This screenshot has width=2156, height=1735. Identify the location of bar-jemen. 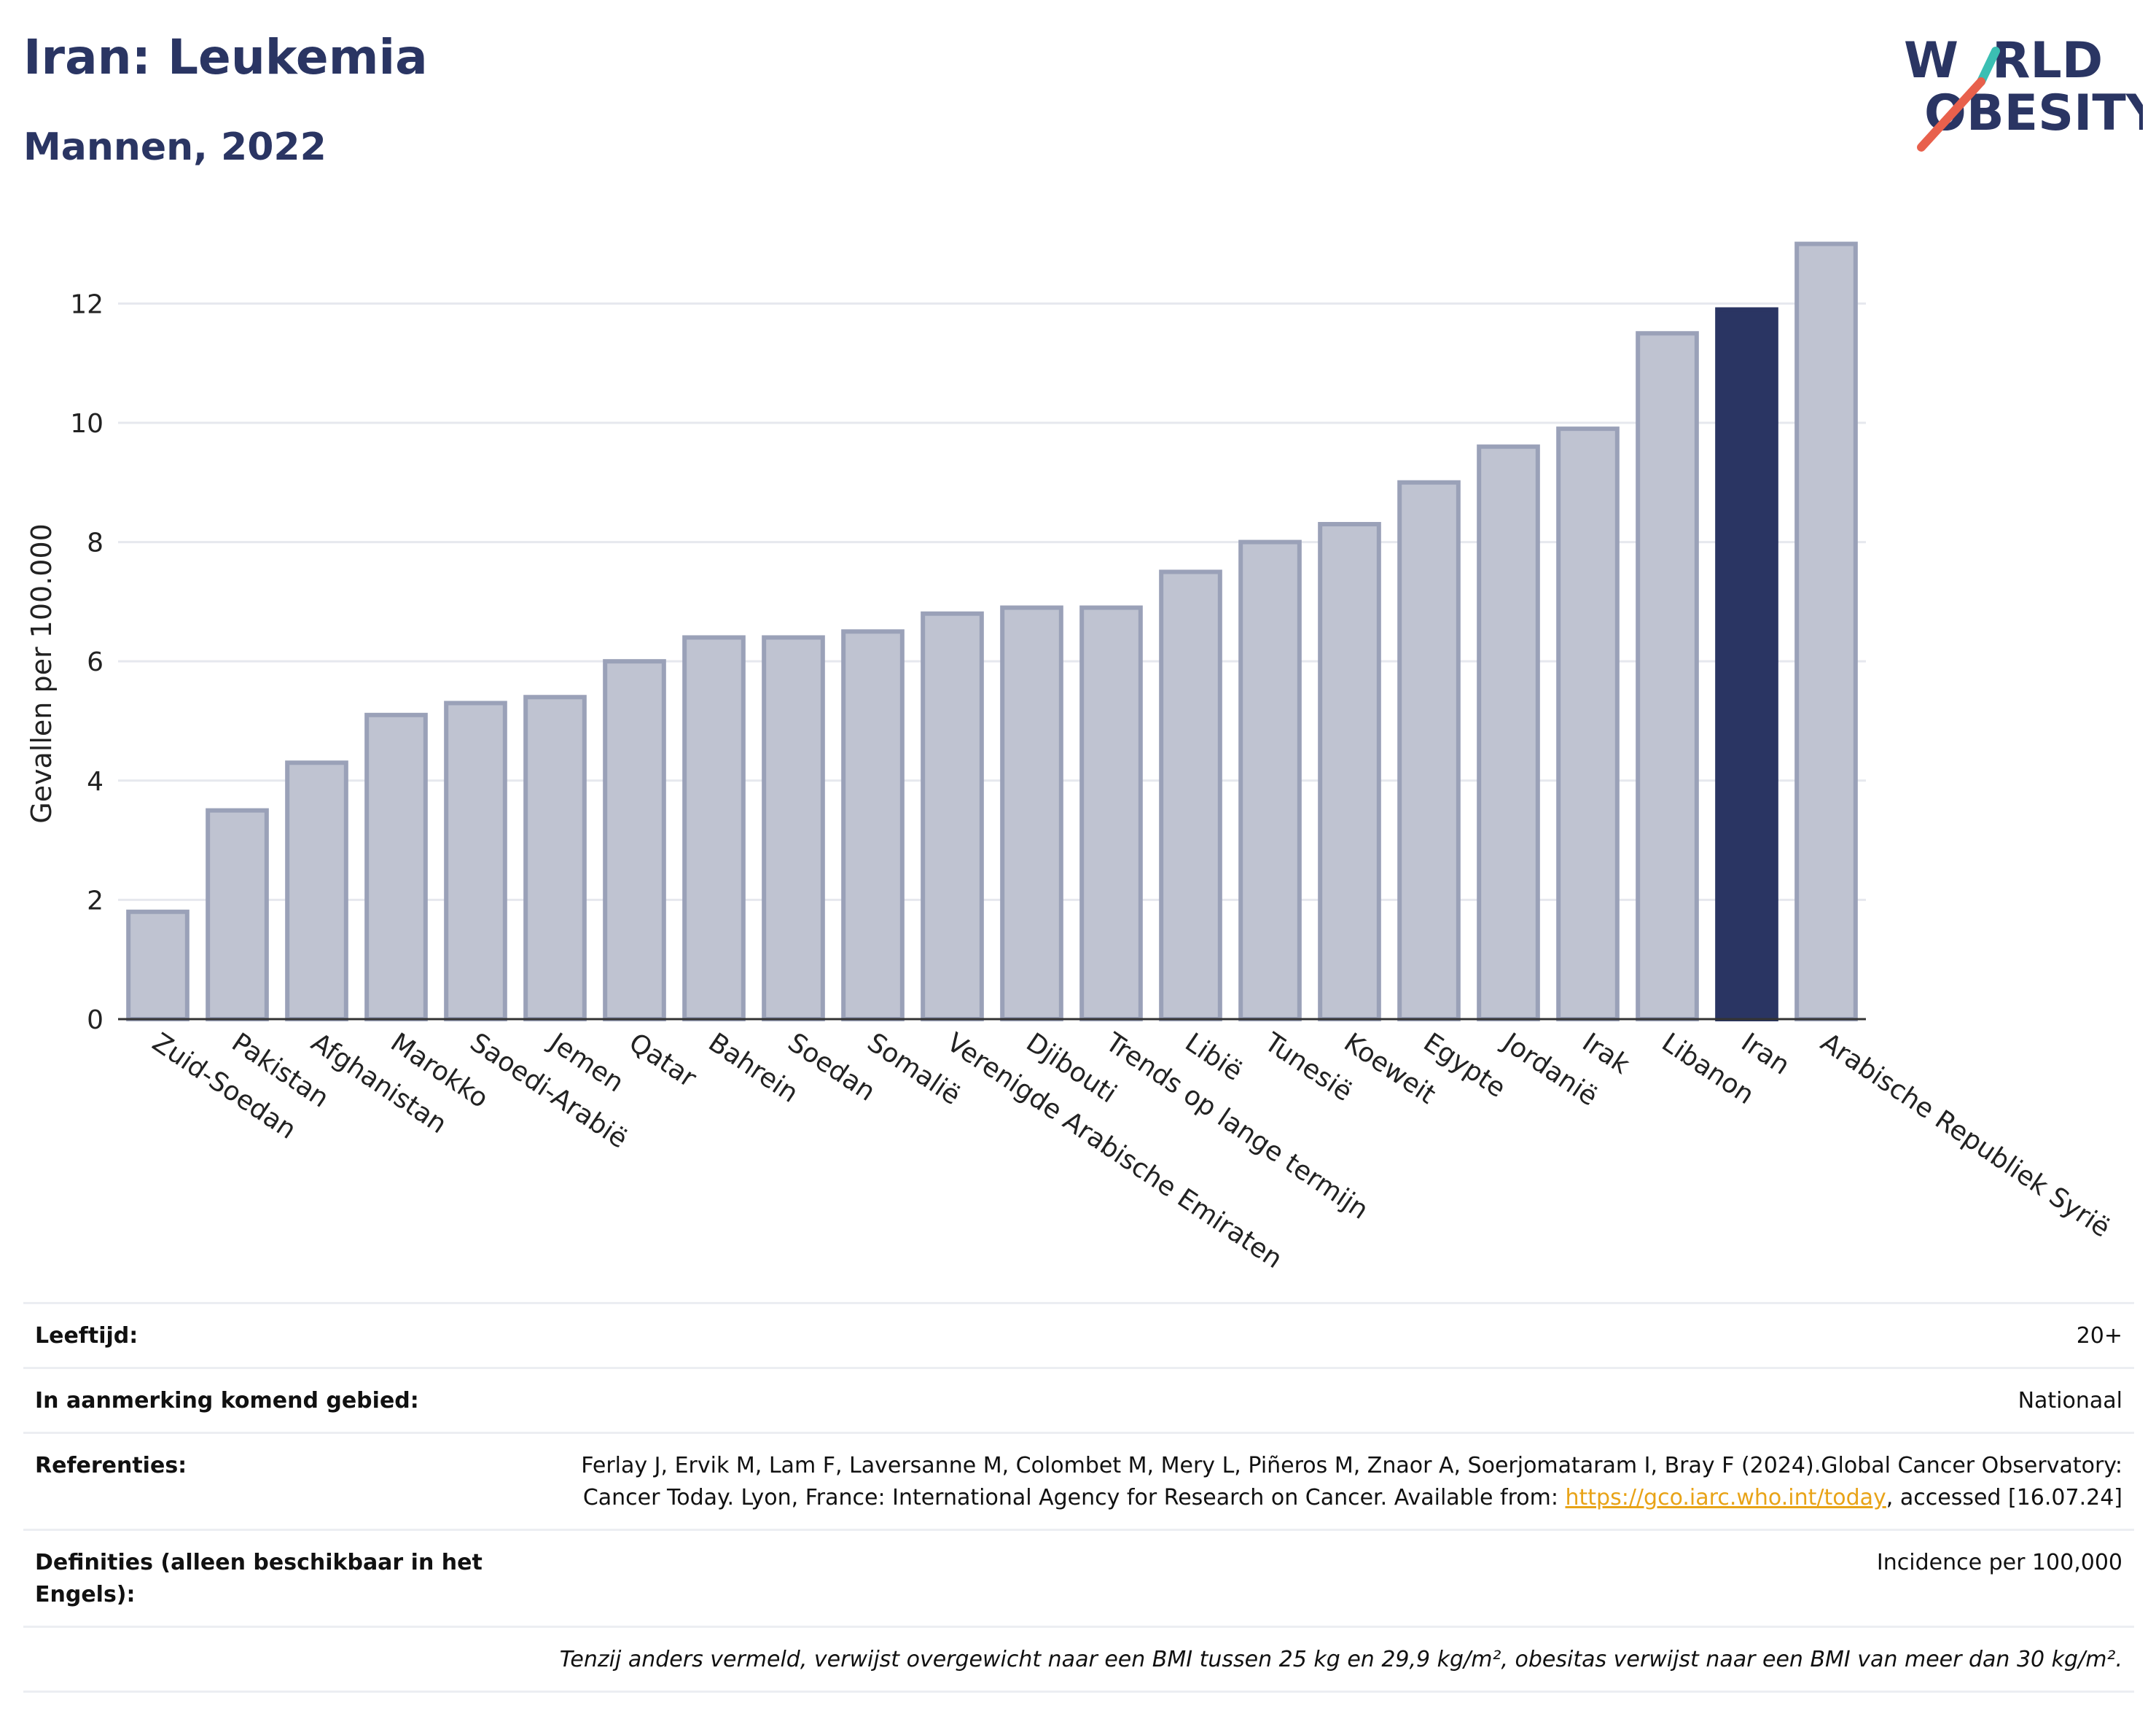
(555, 858).